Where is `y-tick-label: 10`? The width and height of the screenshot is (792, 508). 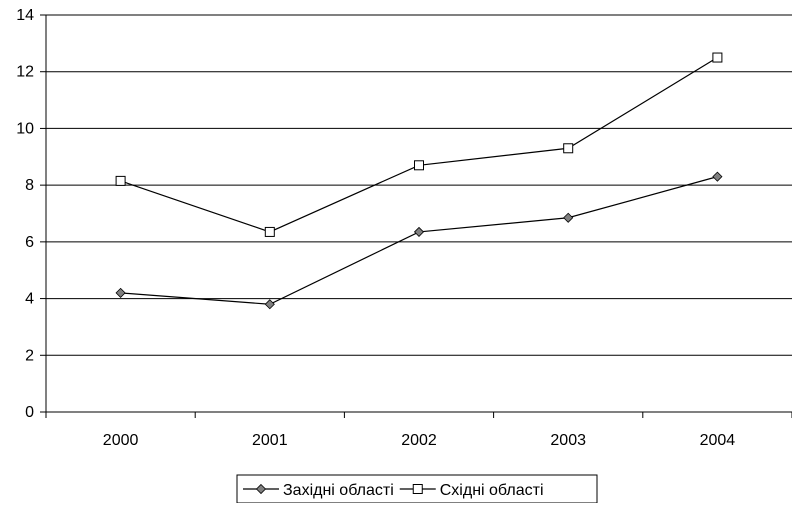
y-tick-label: 10 is located at coordinates (25, 128).